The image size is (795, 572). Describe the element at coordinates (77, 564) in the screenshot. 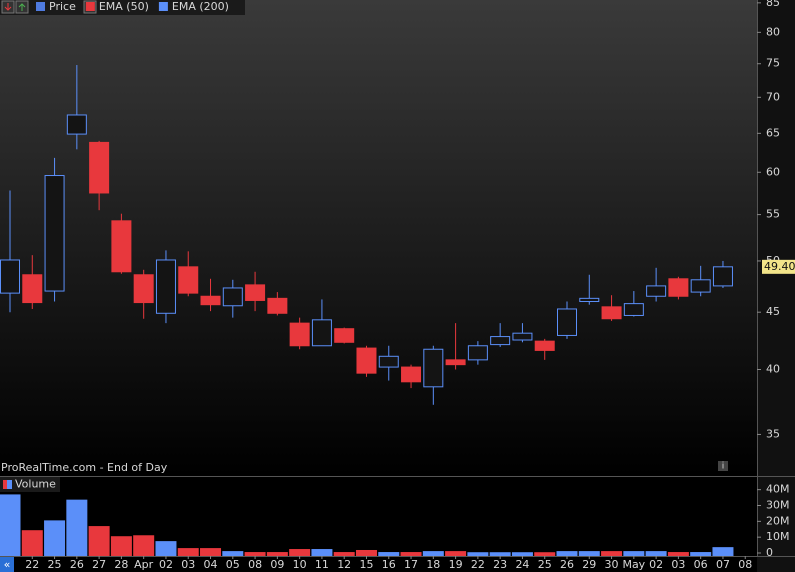

I see `x-tick-label: 26` at that location.